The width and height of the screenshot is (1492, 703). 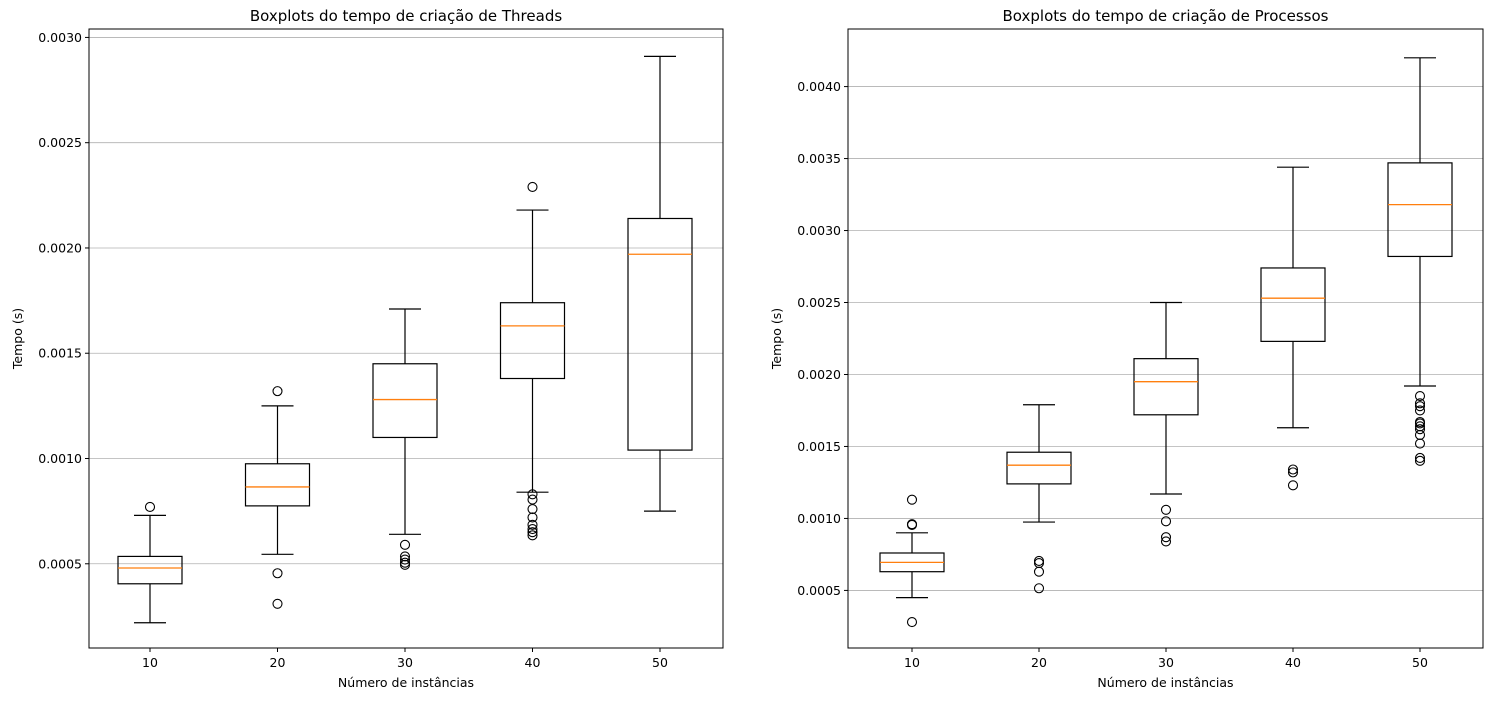 I want to click on chart-title: Boxplots do tempo de criação de Threads, so click(x=406, y=16).